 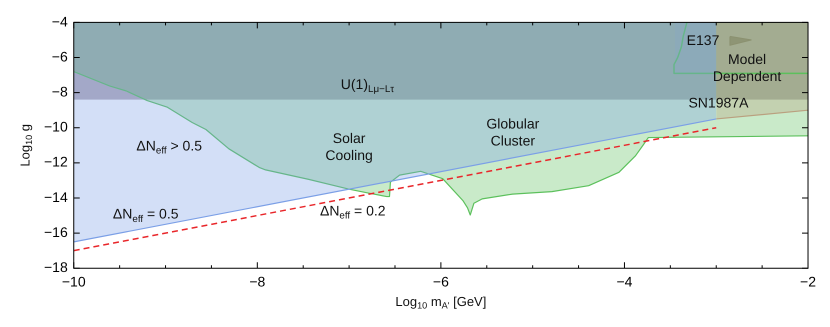 What do you see at coordinates (808, 281) in the screenshot?
I see `x-tick-label: −2` at bounding box center [808, 281].